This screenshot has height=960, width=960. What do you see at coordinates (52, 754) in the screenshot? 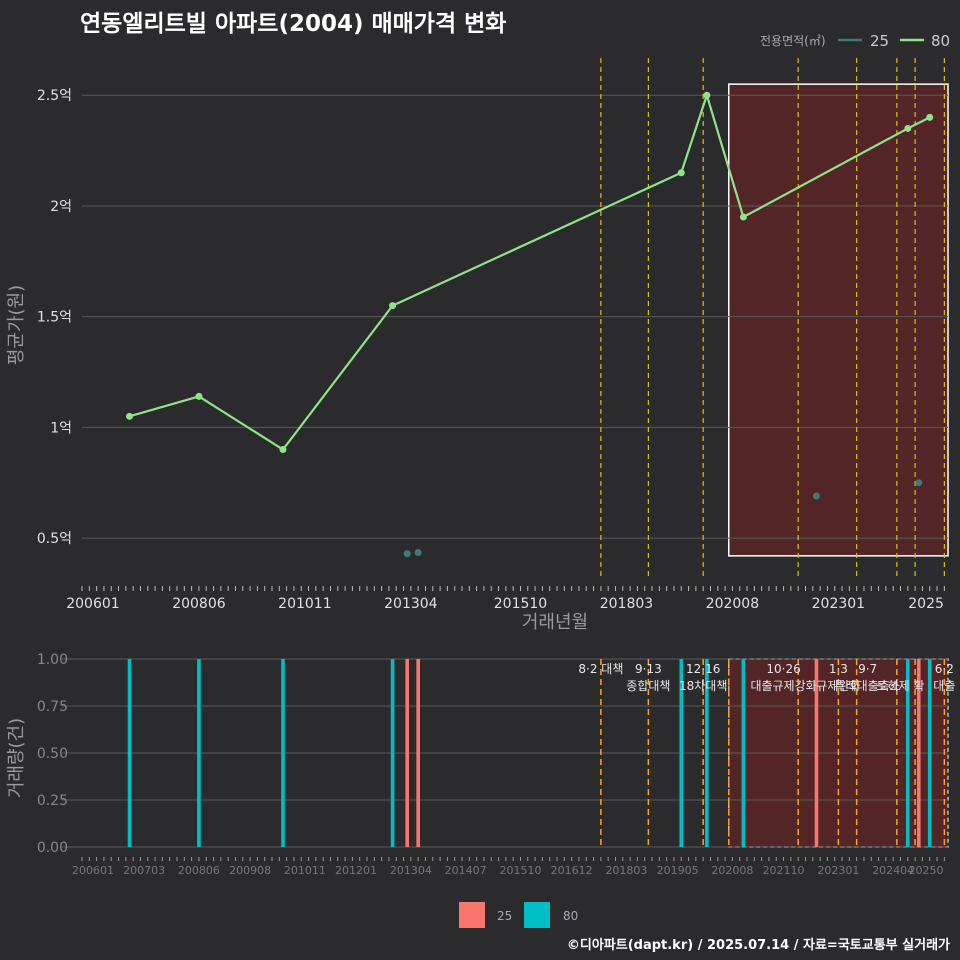
I see `y-tick-label-bottom: 0.50` at bounding box center [52, 754].